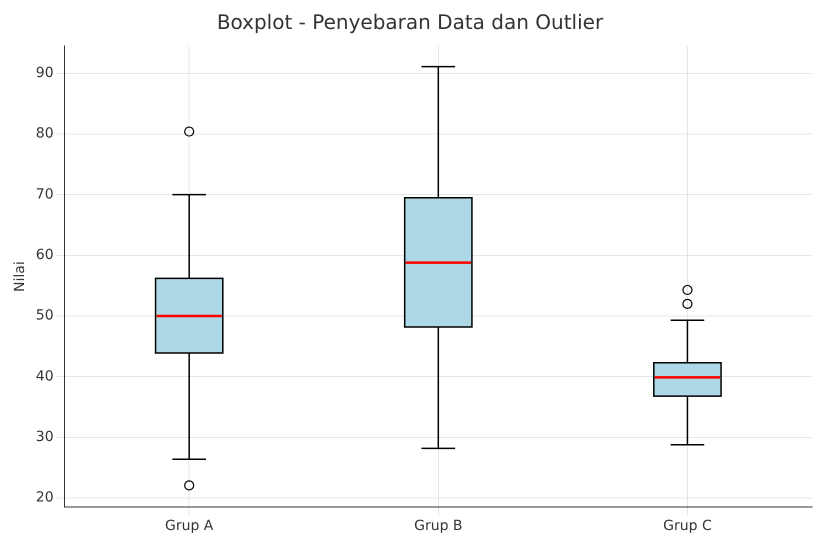 Image resolution: width=830 pixels, height=546 pixels. I want to click on y-tick-label: 40, so click(45, 376).